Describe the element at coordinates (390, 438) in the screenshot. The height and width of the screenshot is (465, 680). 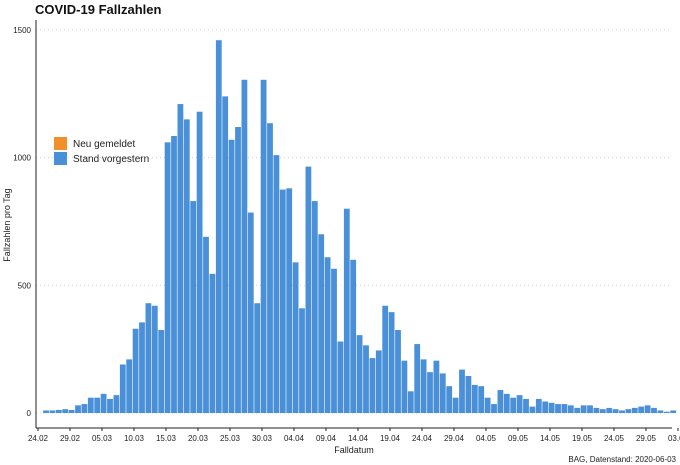
I see `x-tick-label: 19.04` at that location.